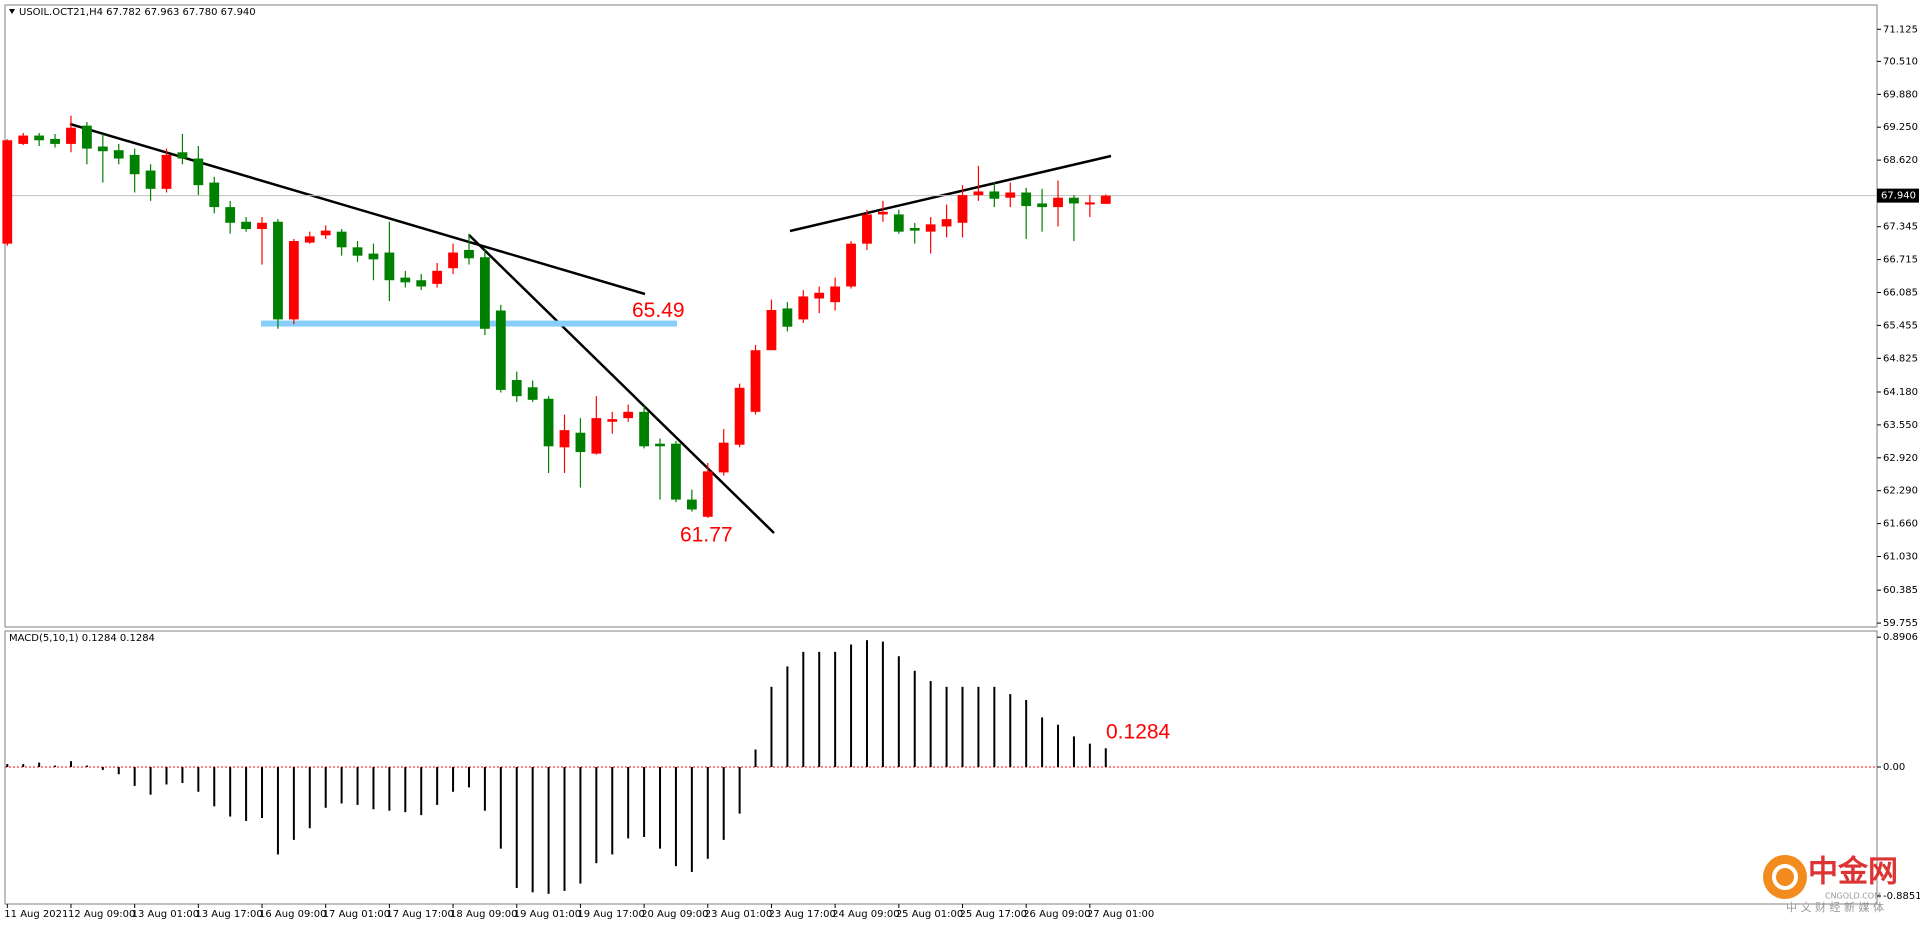  What do you see at coordinates (547, 914) in the screenshot?
I see `x-tick-label: 19 Aug 01:00` at bounding box center [547, 914].